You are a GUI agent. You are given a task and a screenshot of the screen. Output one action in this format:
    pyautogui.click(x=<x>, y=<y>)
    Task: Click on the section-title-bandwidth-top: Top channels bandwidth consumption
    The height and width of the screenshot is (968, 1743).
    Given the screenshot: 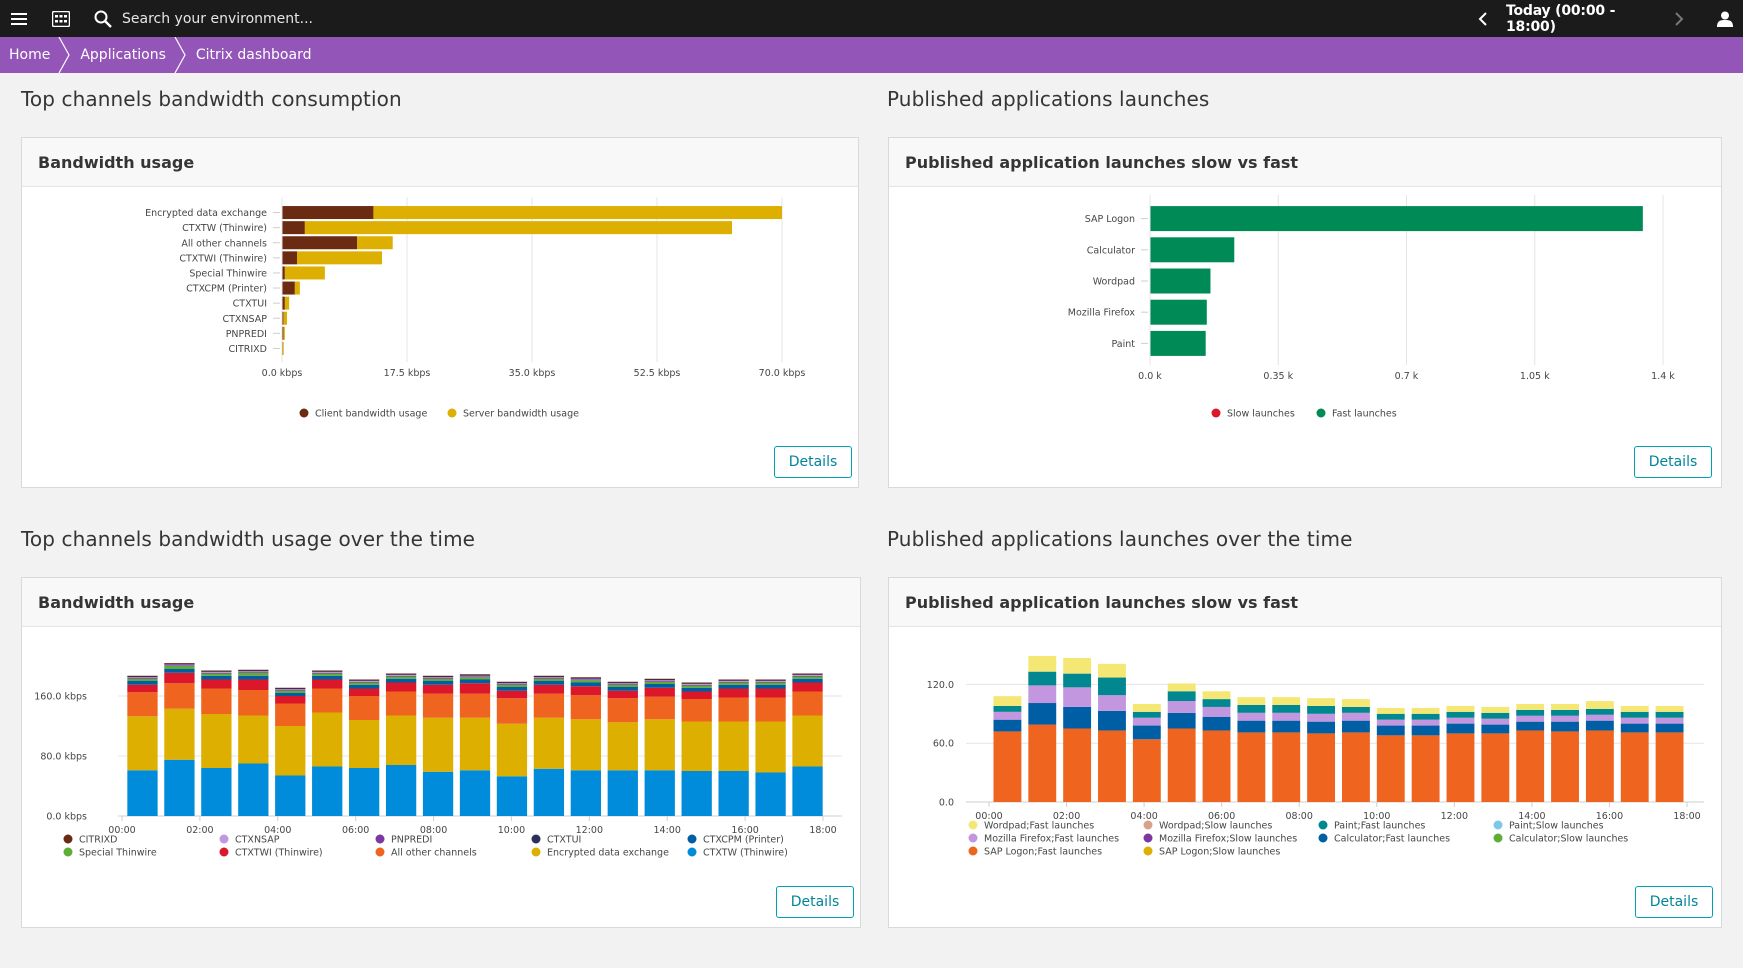 What is the action you would take?
    pyautogui.click(x=211, y=99)
    